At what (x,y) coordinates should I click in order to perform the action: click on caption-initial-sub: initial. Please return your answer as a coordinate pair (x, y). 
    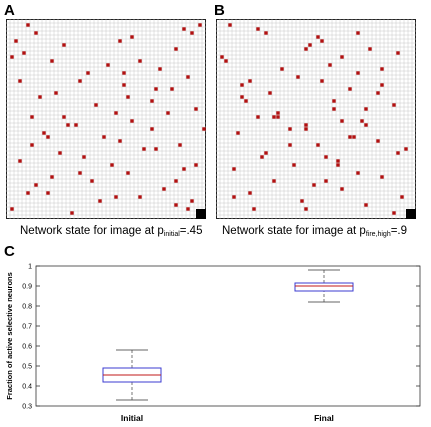
    Looking at the image, I should click on (171, 234).